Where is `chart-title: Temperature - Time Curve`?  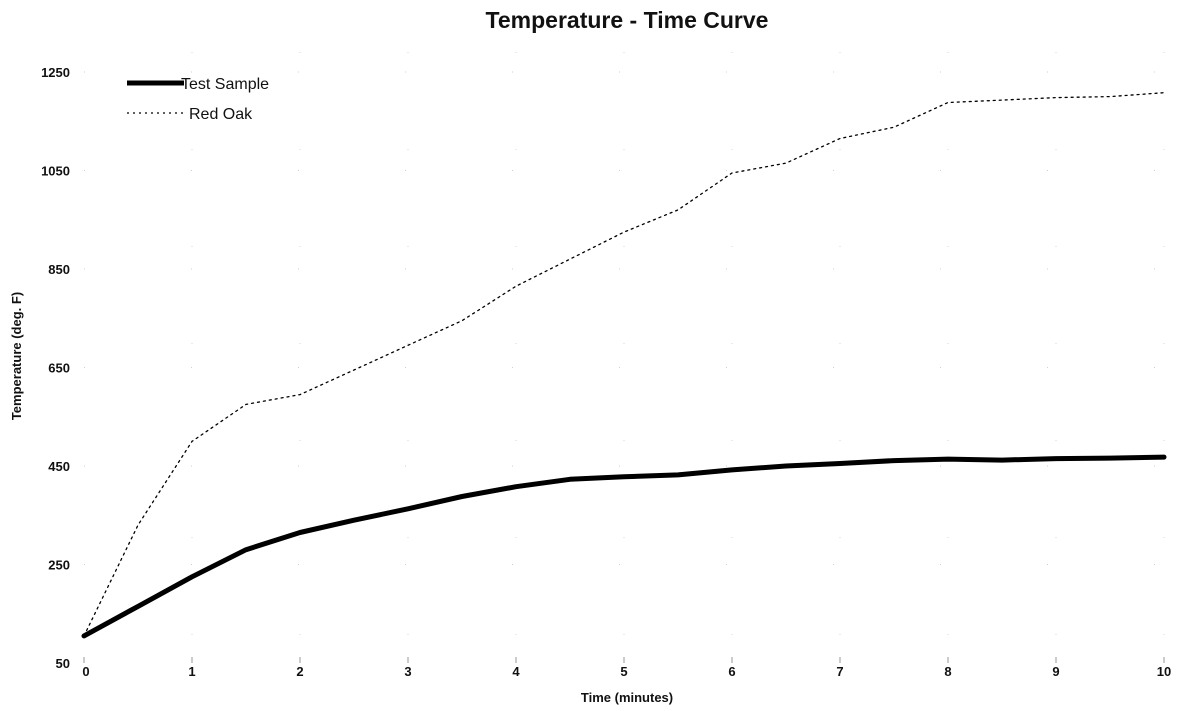
chart-title: Temperature - Time Curve is located at coordinates (627, 20).